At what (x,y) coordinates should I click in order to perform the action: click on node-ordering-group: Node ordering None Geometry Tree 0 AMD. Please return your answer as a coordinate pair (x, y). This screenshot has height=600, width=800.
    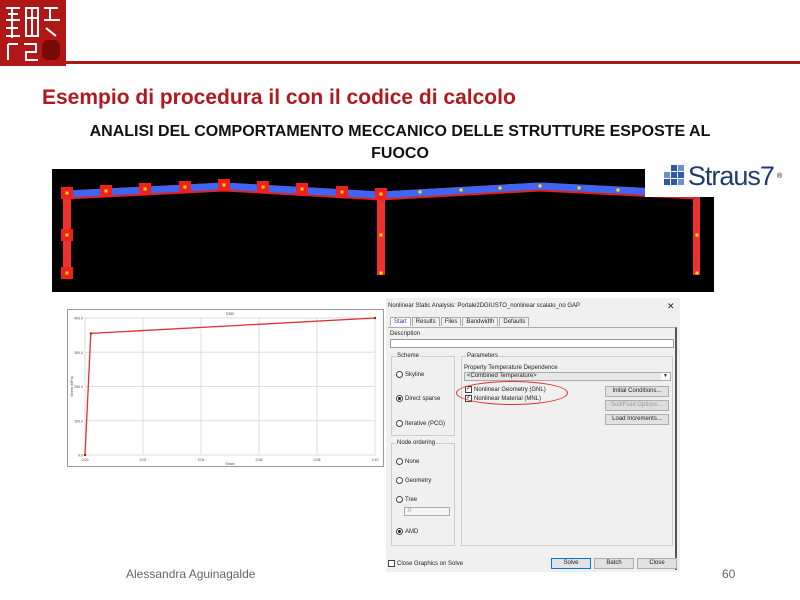
    Looking at the image, I should click on (423, 493).